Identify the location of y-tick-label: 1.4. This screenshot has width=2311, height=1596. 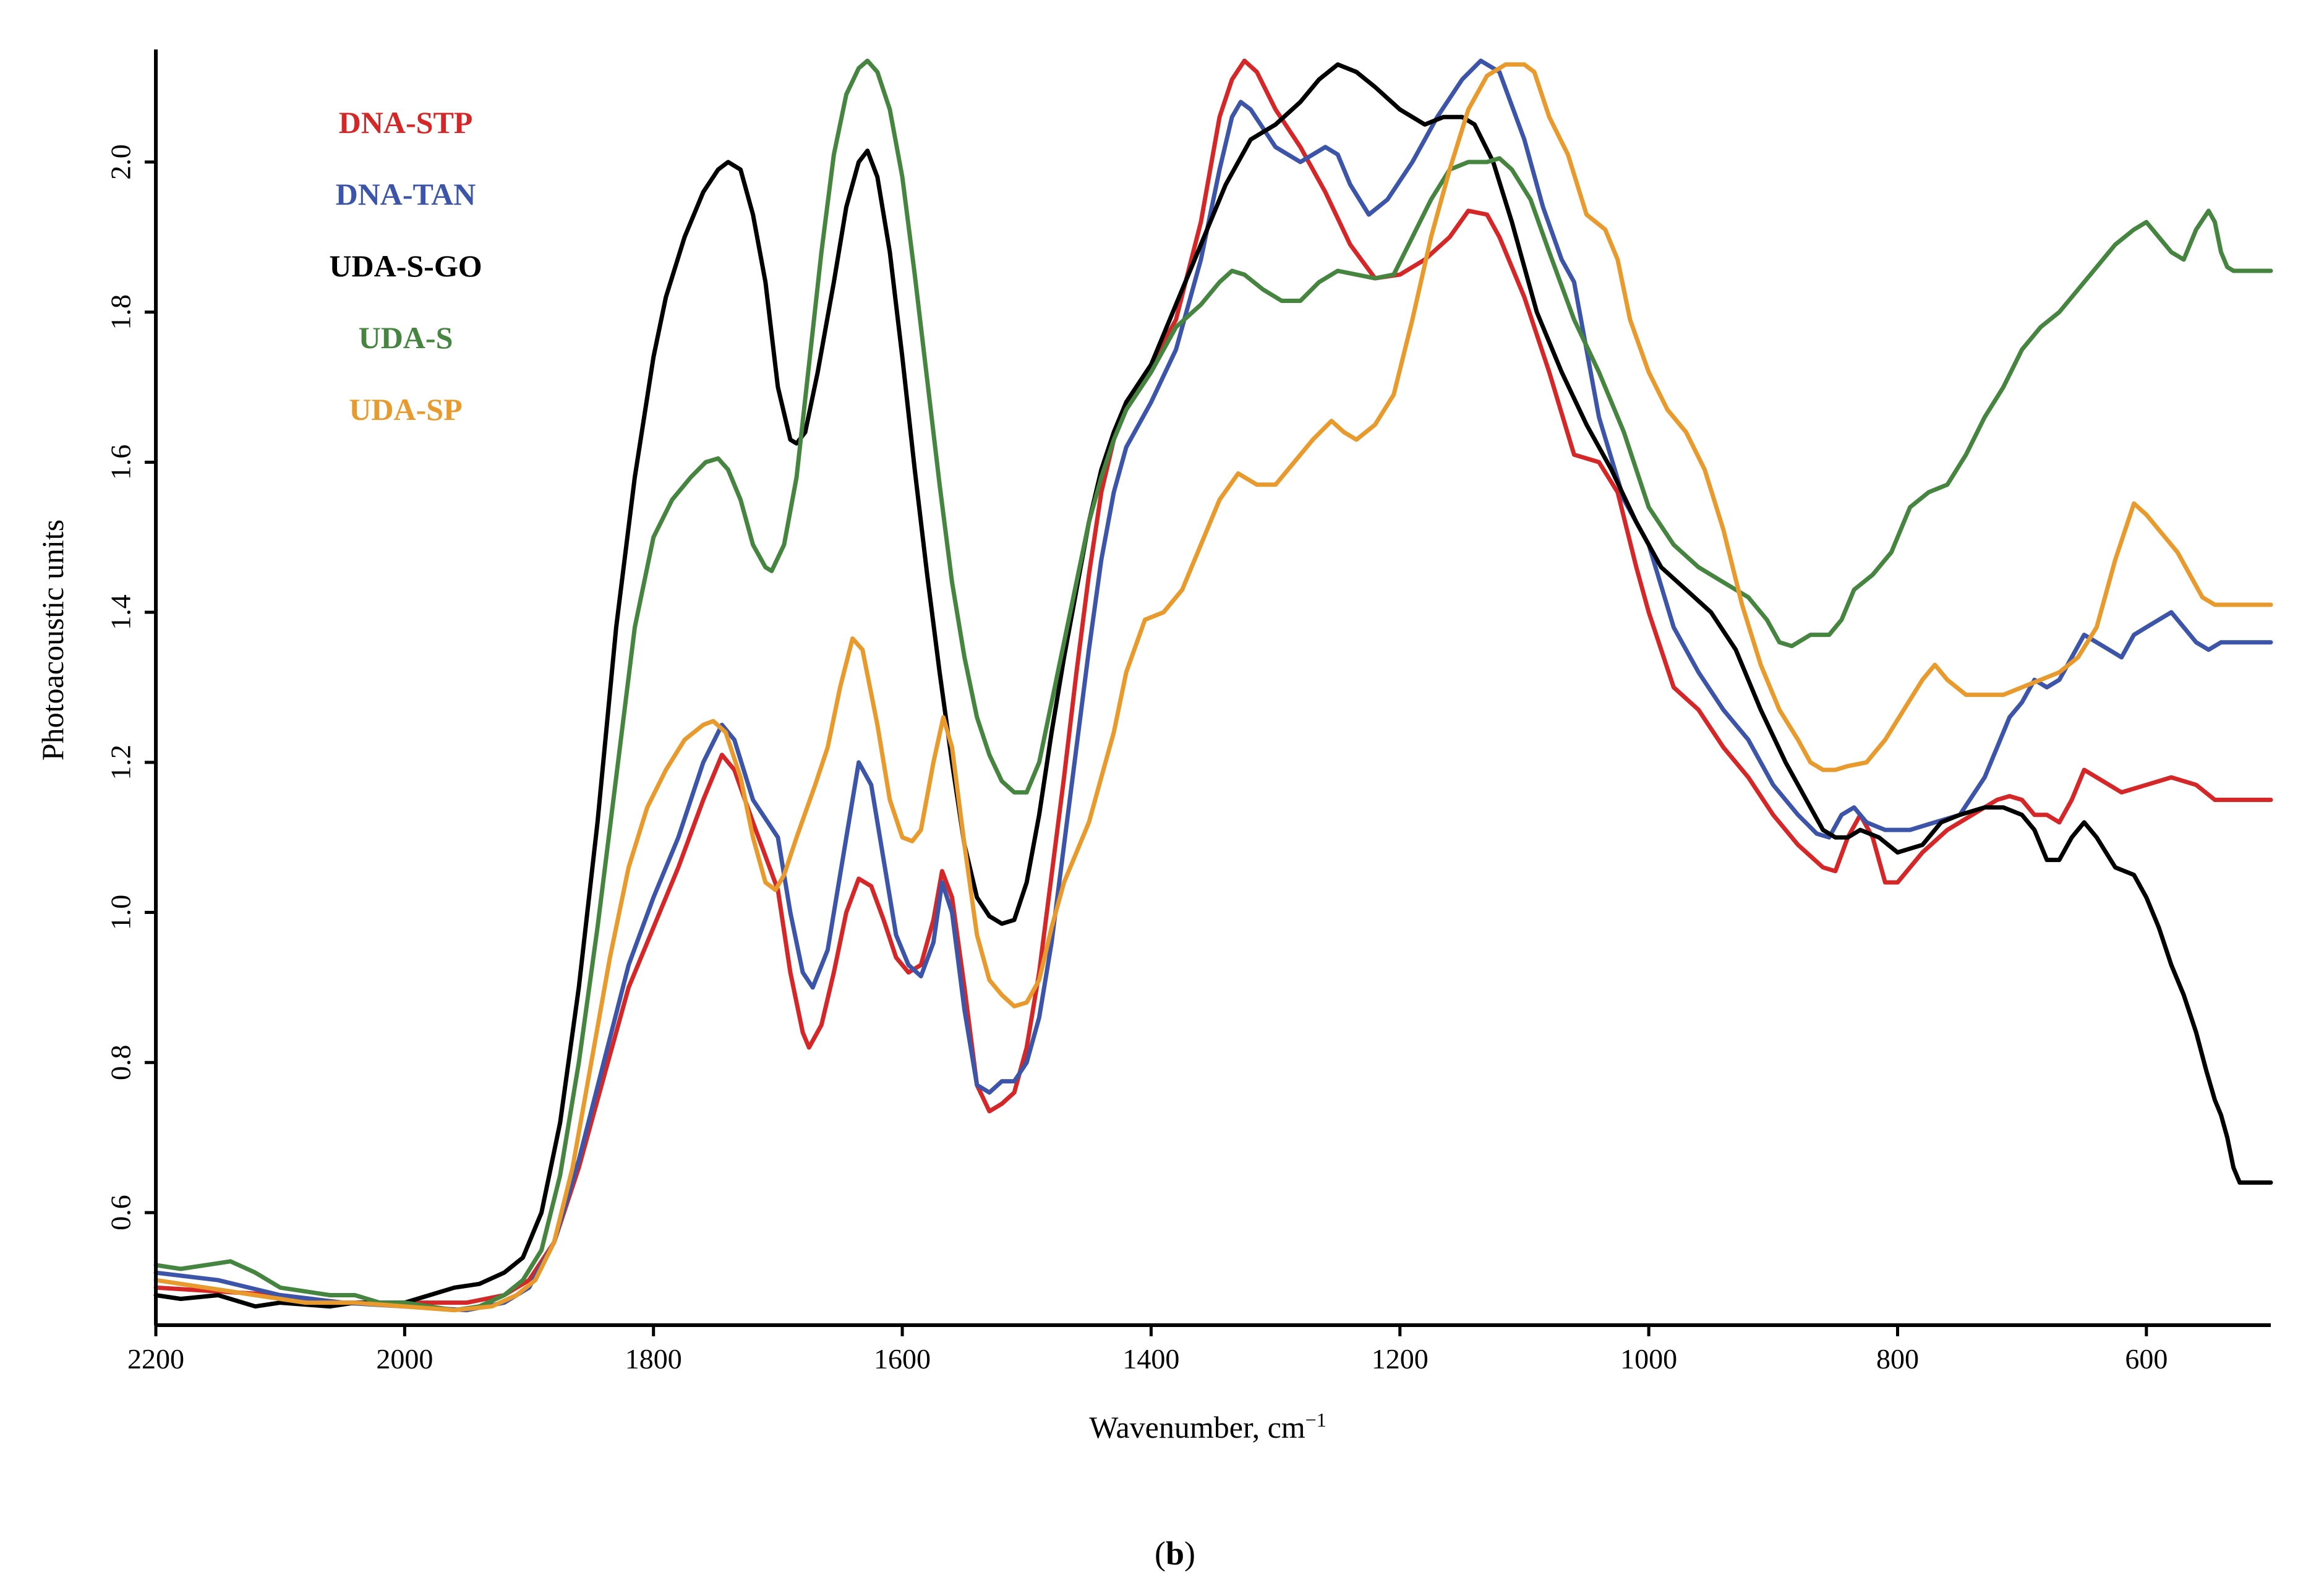
(121, 612).